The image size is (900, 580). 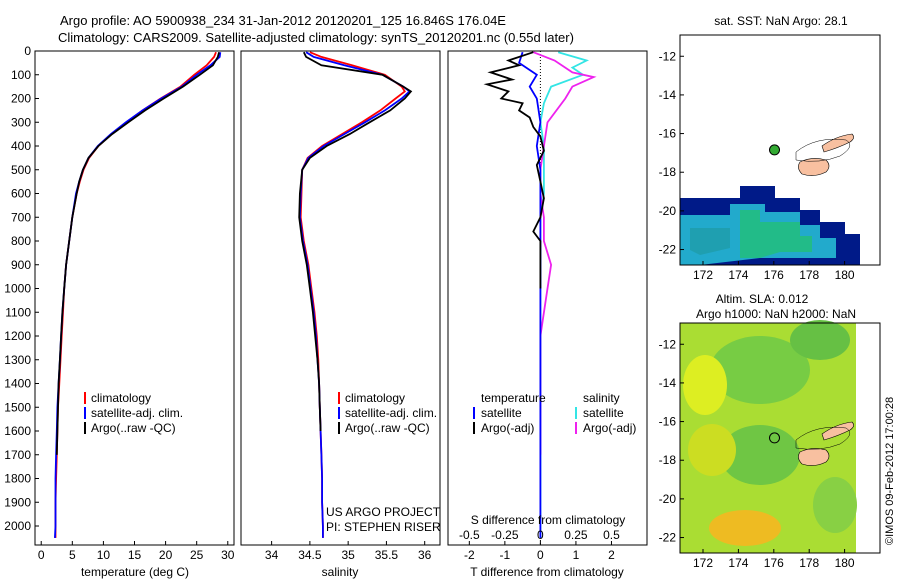 What do you see at coordinates (505, 555) in the screenshot?
I see `x-tick-label: -1` at bounding box center [505, 555].